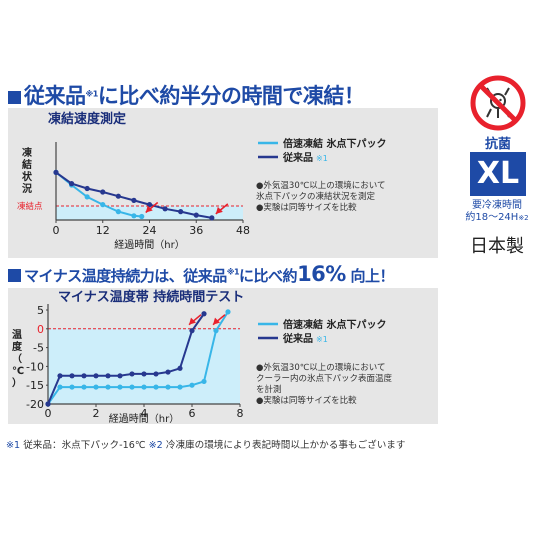 The height and width of the screenshot is (533, 533). Describe the element at coordinates (103, 230) in the screenshot. I see `chart1-xtick-label-1: 12` at that location.